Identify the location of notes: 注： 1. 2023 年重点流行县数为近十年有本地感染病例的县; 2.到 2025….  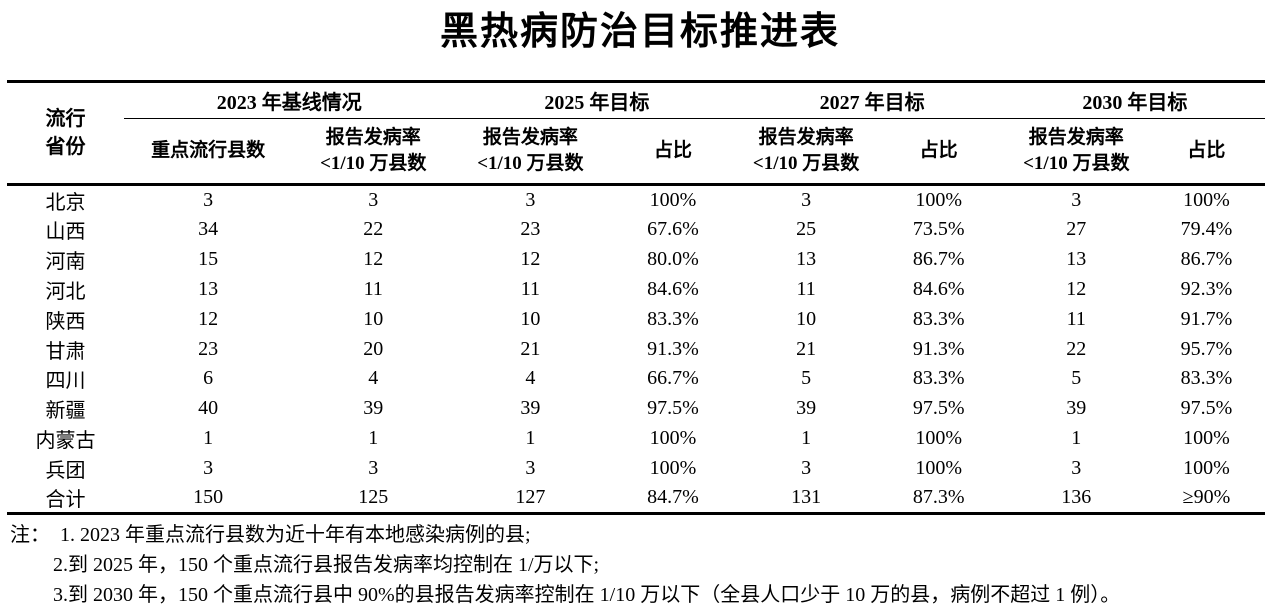
(645, 565).